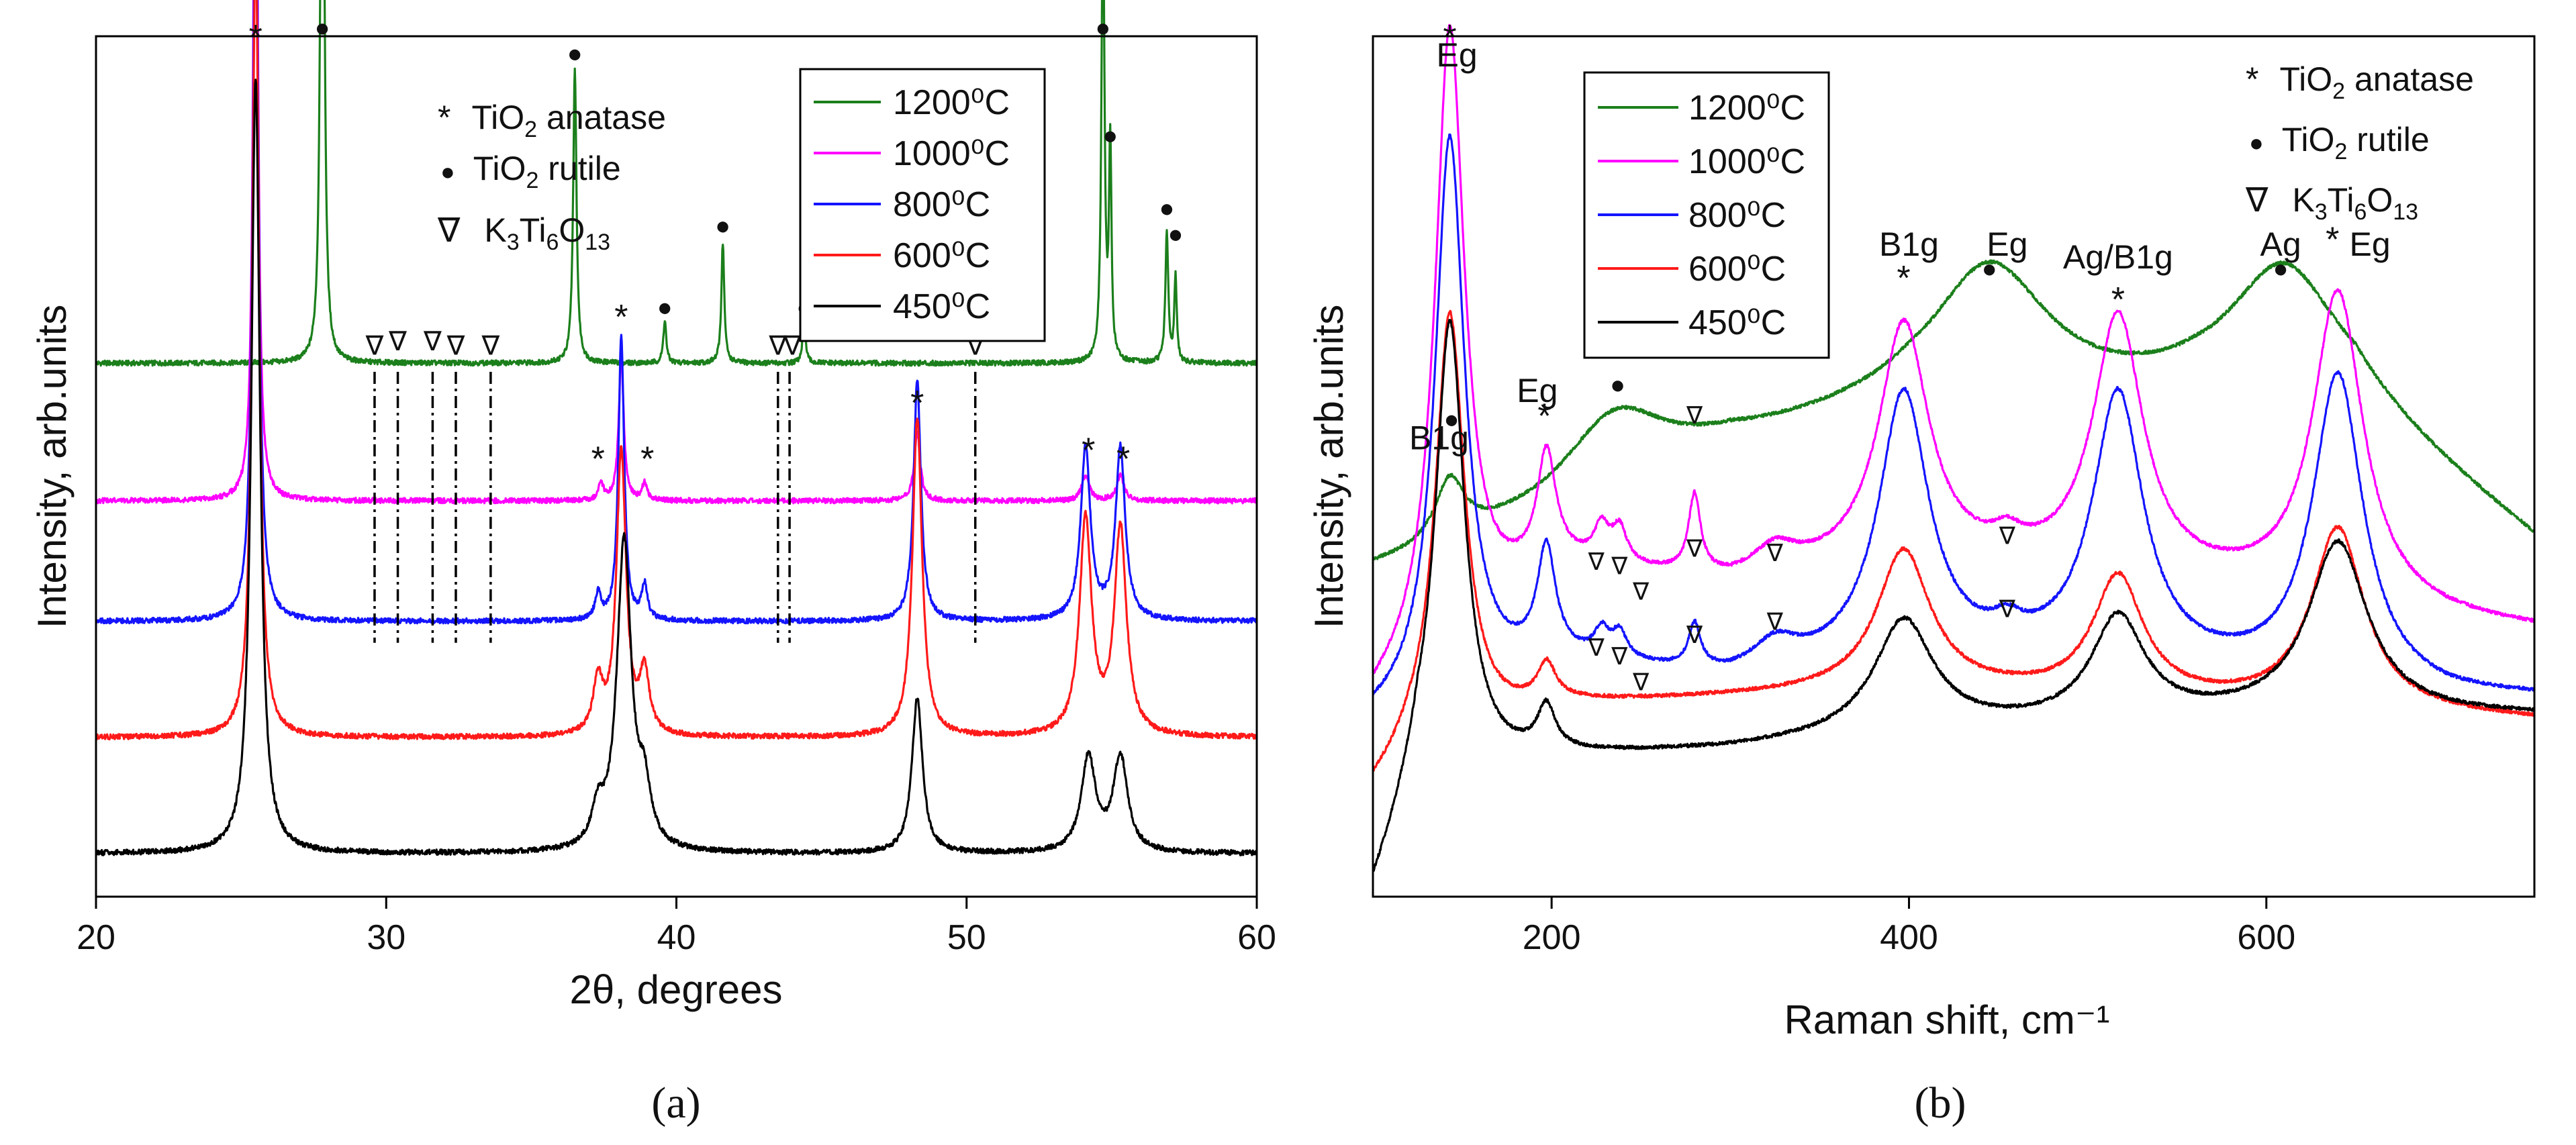 The width and height of the screenshot is (2576, 1145). Describe the element at coordinates (2280, 245) in the screenshot. I see `peak-marker: Ag` at that location.